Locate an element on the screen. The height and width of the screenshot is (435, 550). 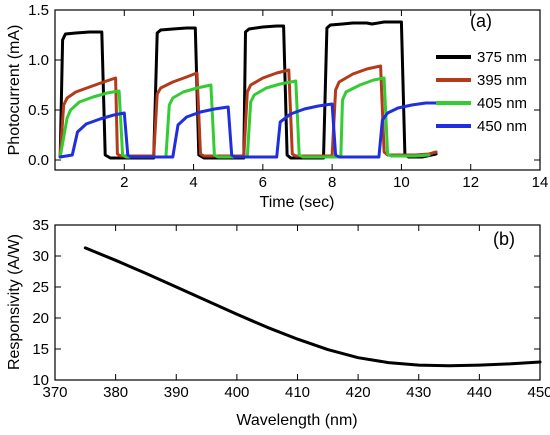
y-tick-label: 25 is located at coordinates (40, 287).